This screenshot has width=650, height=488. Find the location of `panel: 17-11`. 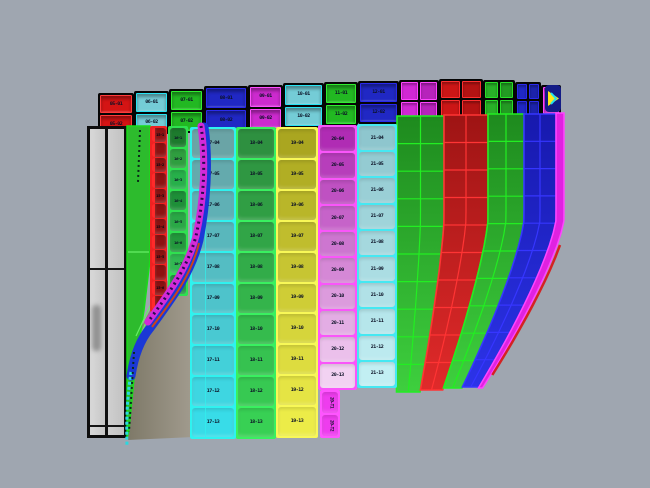

panel: 17-11 is located at coordinates (213, 360).